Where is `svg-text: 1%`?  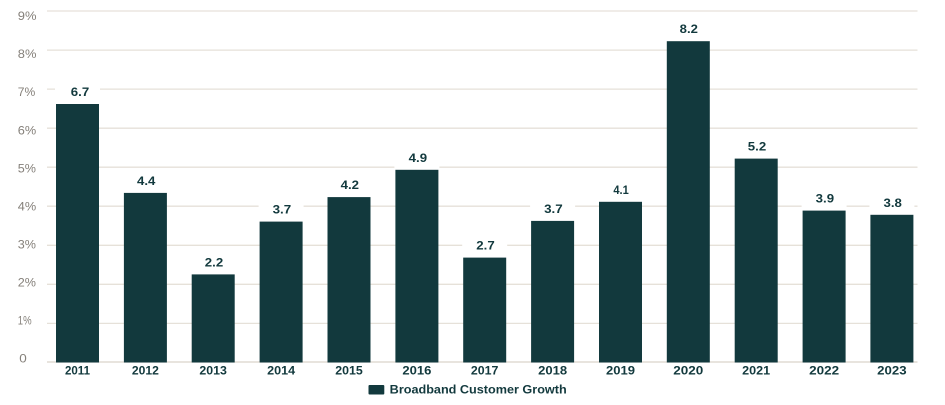 svg-text: 1% is located at coordinates (25, 321).